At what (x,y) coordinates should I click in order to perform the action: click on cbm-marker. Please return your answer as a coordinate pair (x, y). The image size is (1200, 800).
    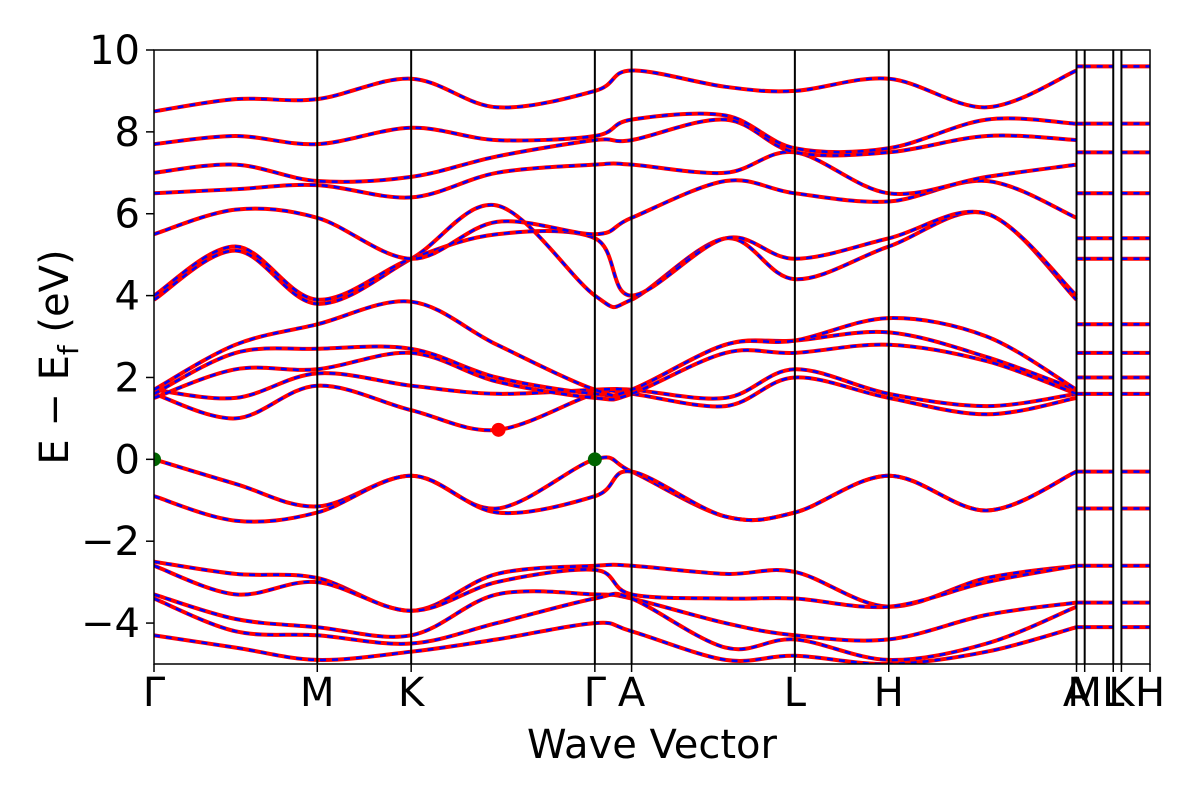
    Looking at the image, I should click on (498, 429).